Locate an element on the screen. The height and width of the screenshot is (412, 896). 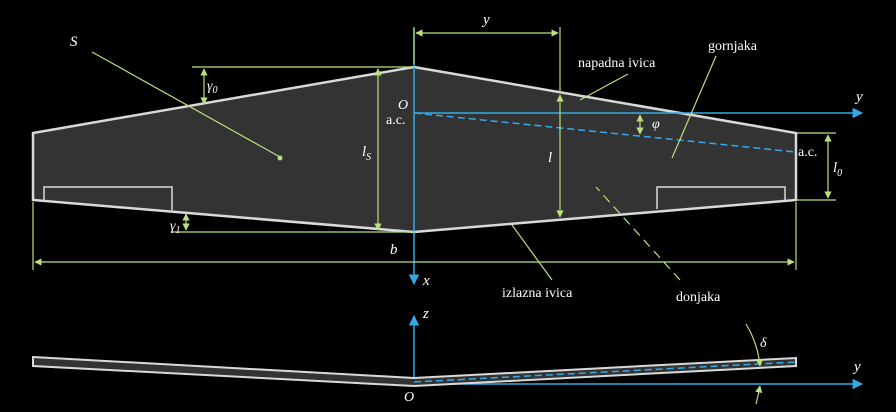
gornjaka-label: gornjaka is located at coordinates (733, 46).